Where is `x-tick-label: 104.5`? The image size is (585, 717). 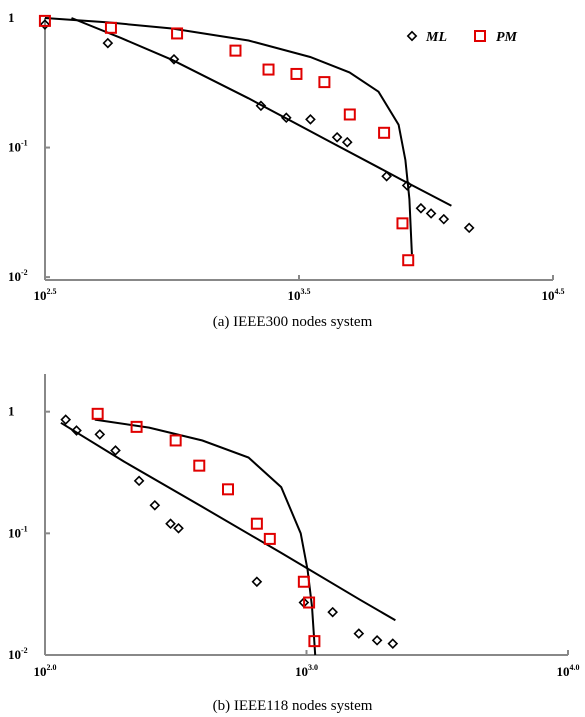
x-tick-label: 104.5 is located at coordinates (553, 295).